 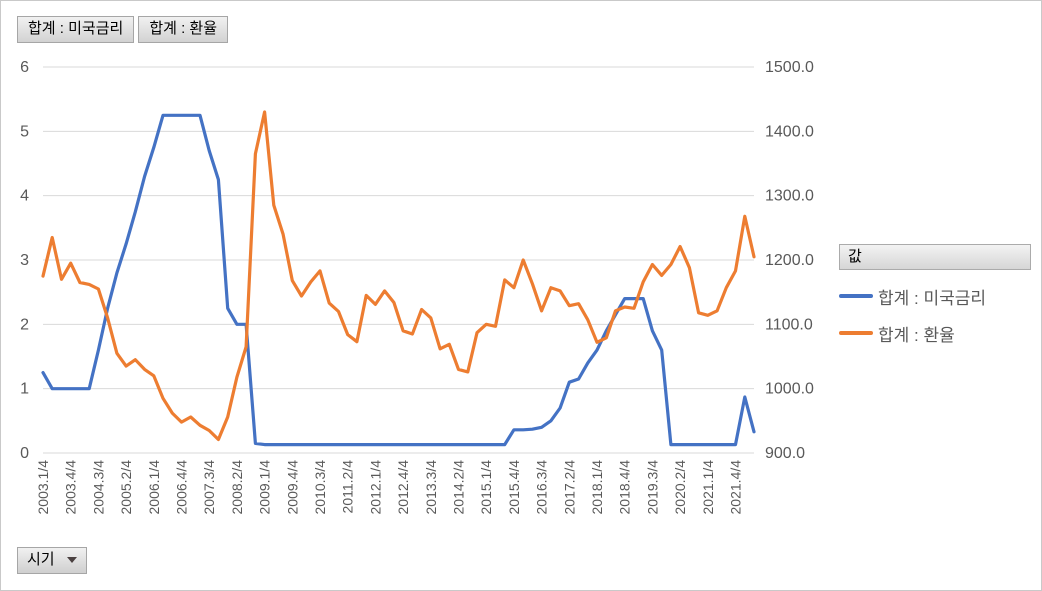 What do you see at coordinates (708, 487) in the screenshot?
I see `x-axis-tick-label: 2021.1/4` at bounding box center [708, 487].